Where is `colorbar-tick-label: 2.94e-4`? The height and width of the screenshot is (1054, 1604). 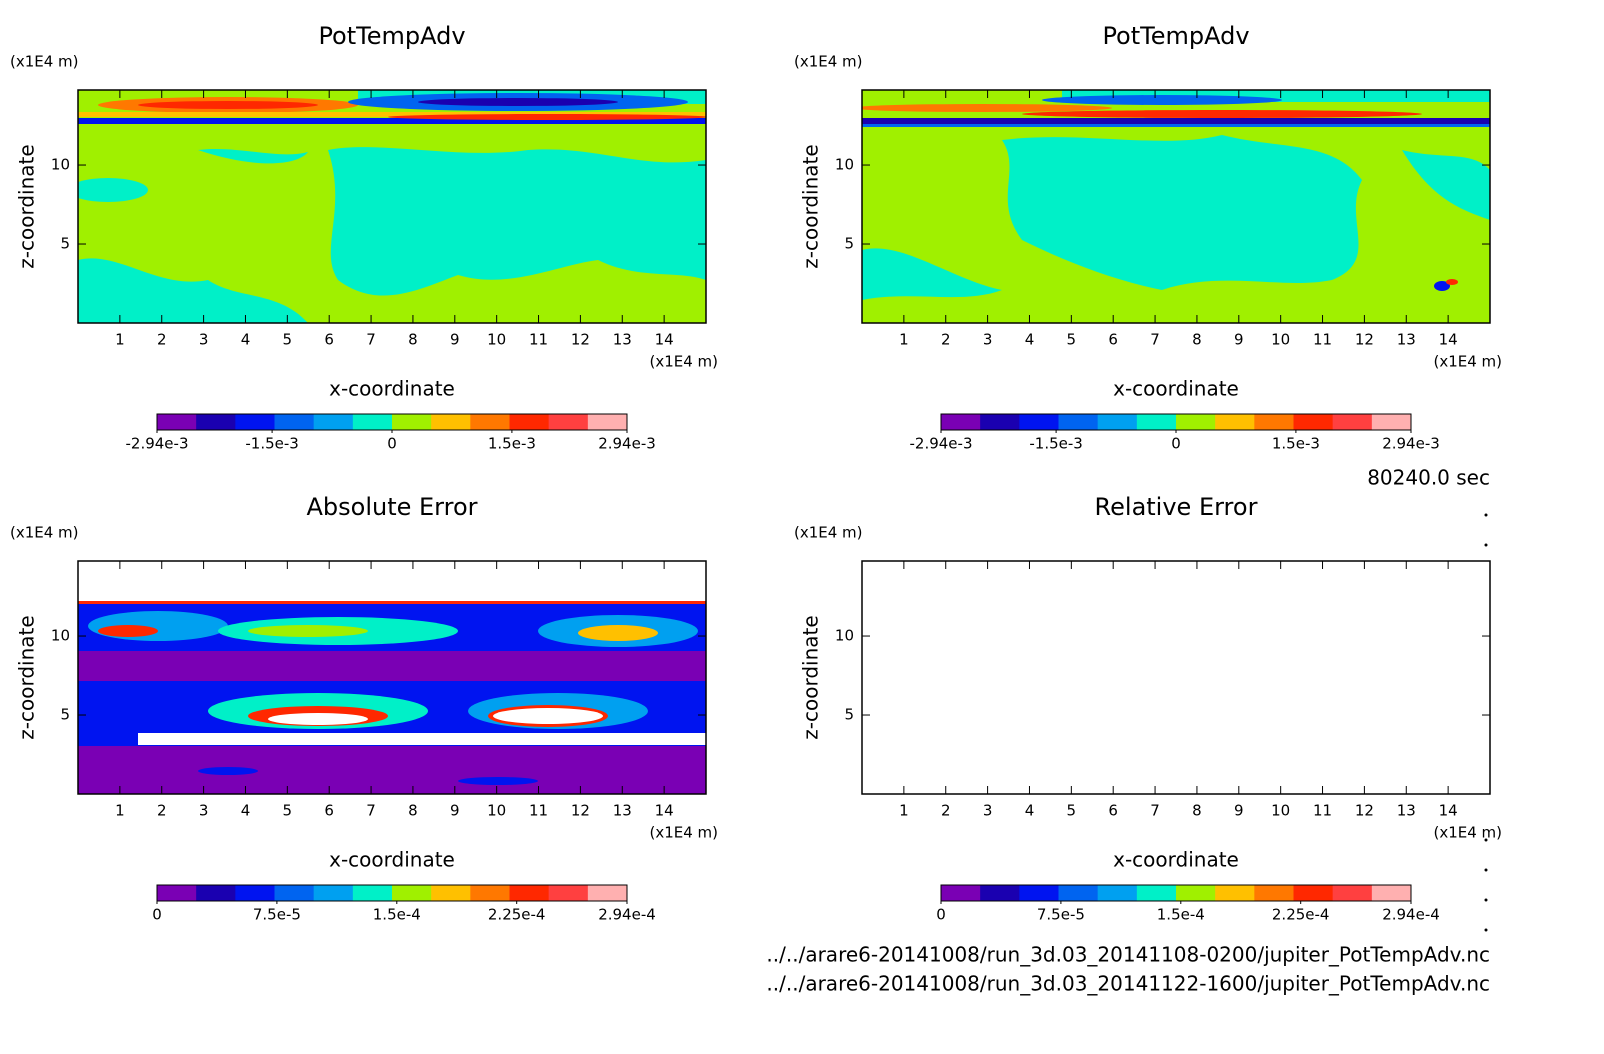
colorbar-tick-label: 2.94e-4 is located at coordinates (1411, 915).